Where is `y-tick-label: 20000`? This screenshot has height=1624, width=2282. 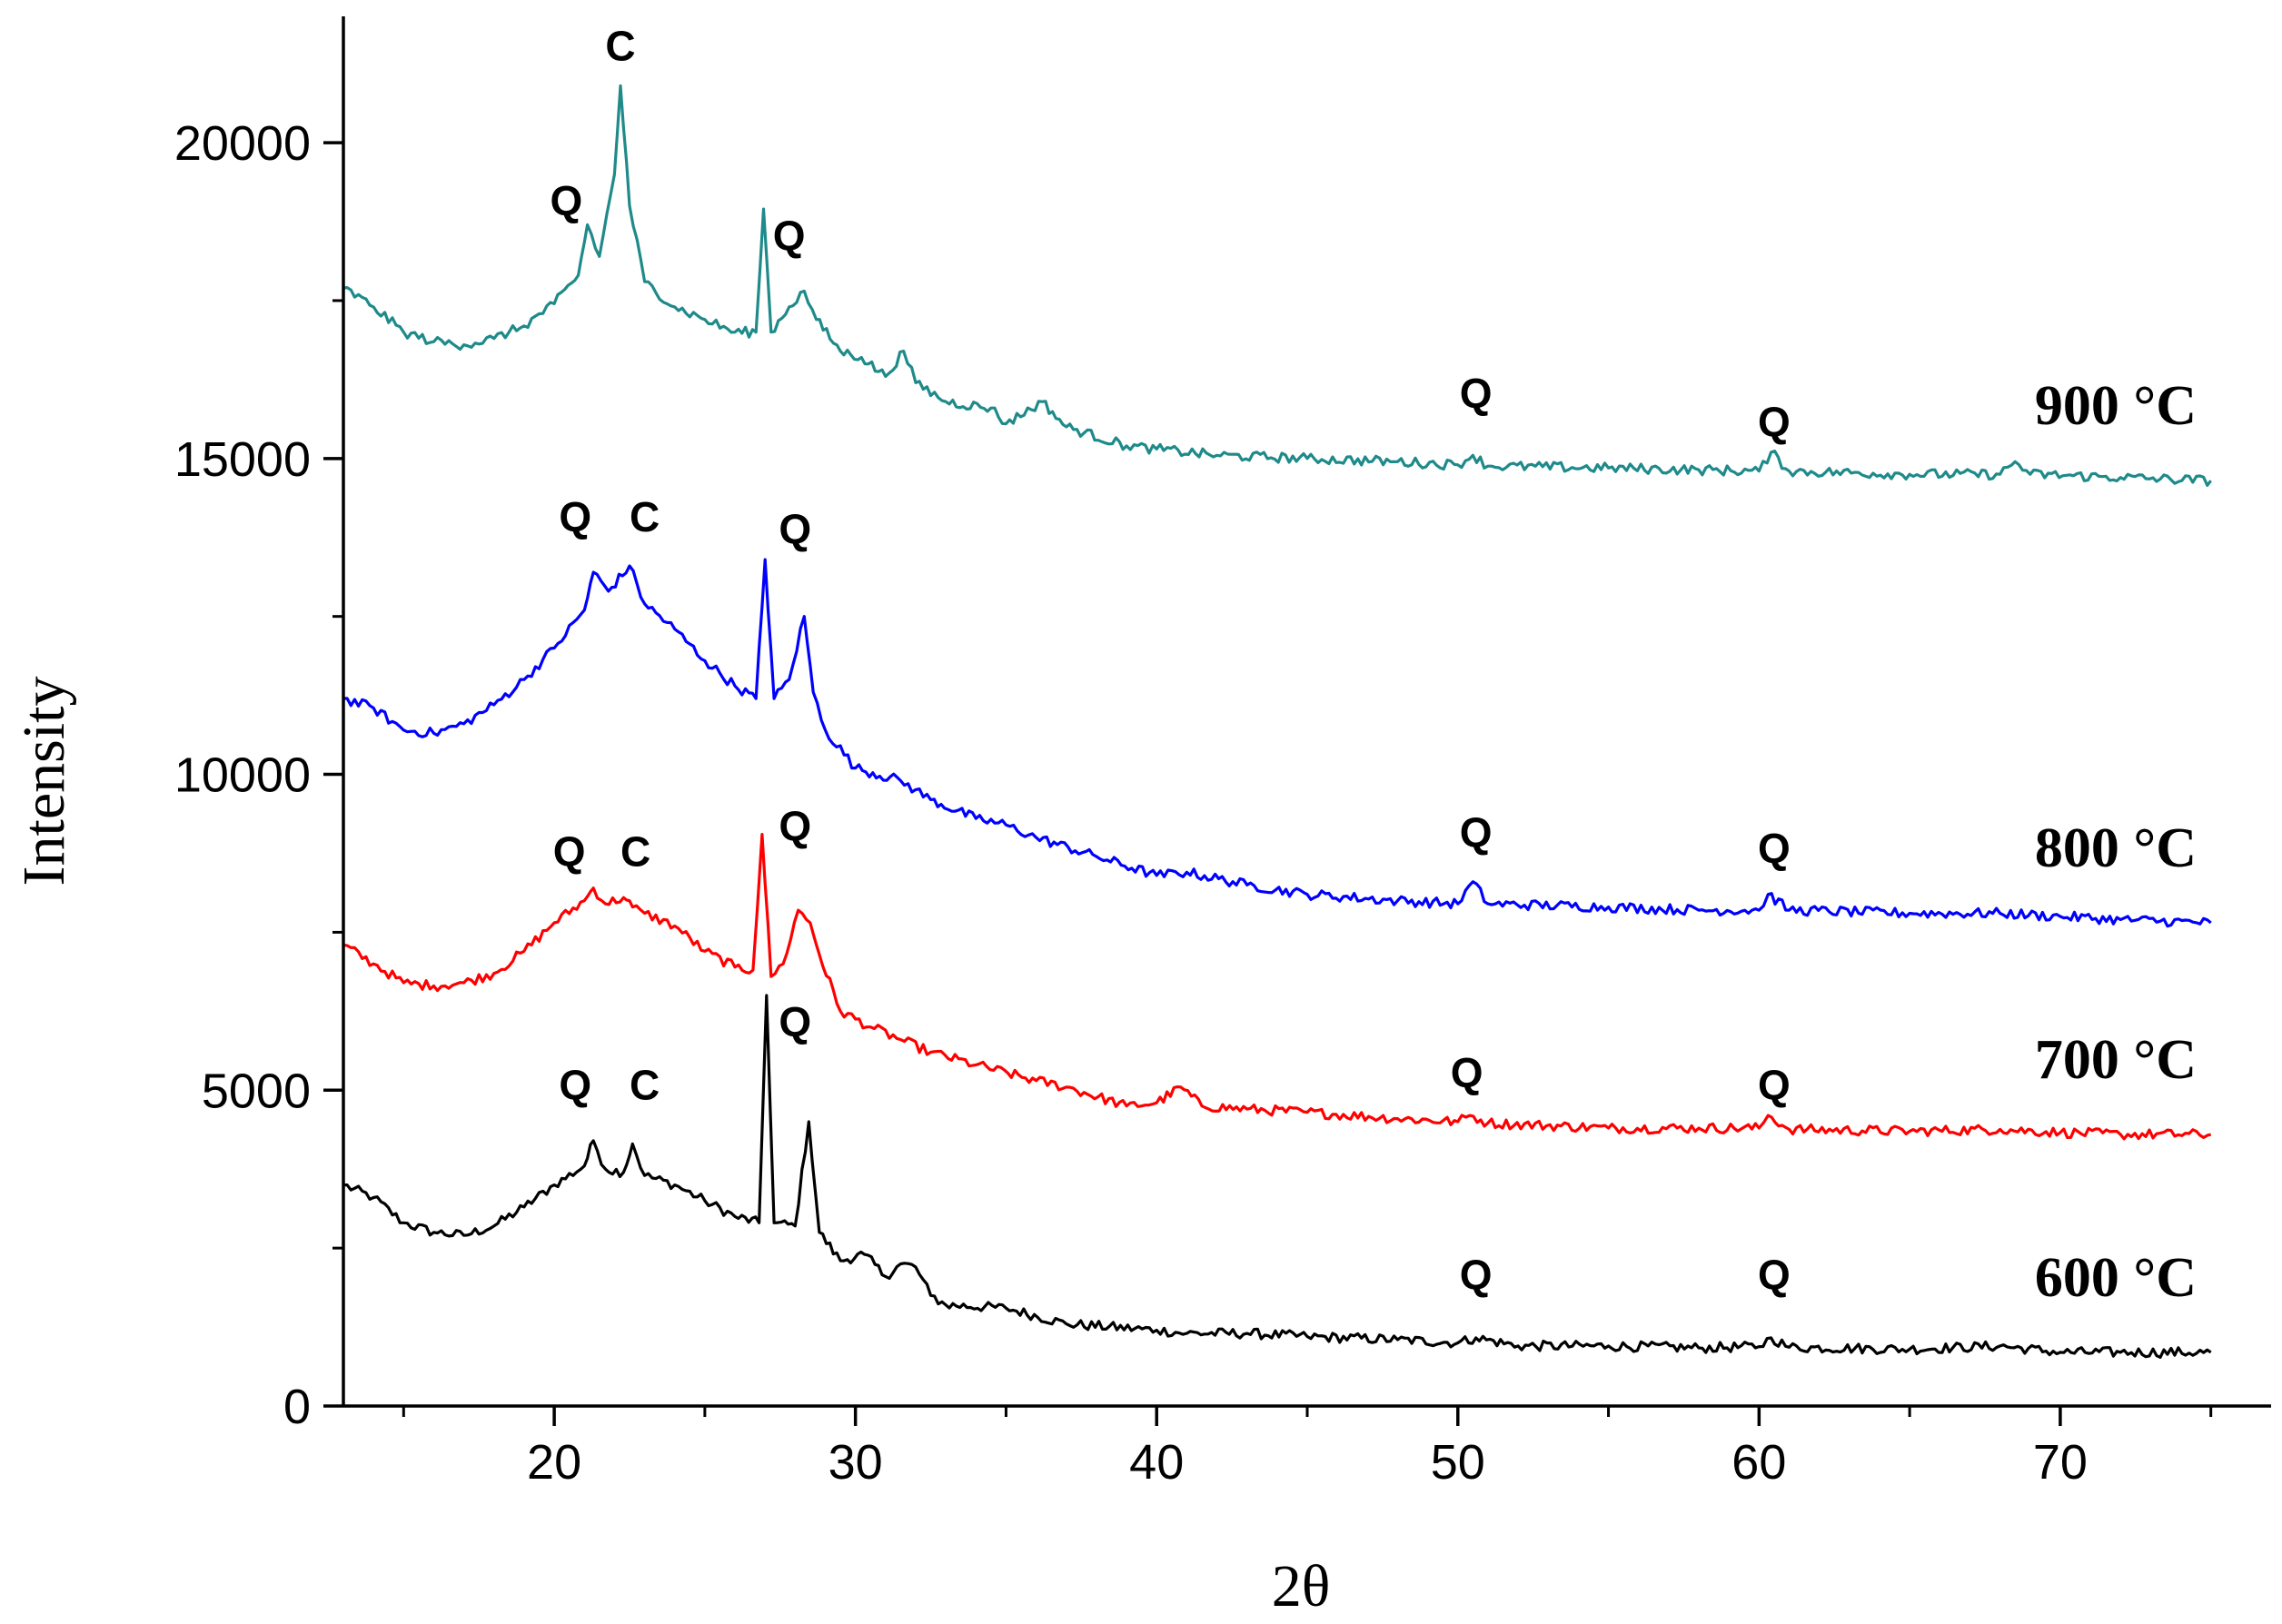
y-tick-label: 20000 is located at coordinates (242, 143).